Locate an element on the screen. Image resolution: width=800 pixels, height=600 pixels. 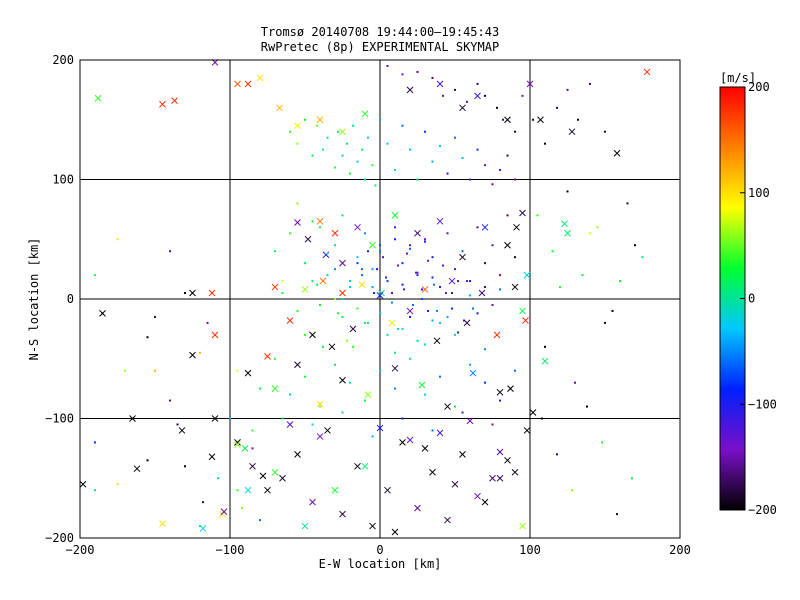
x-tick-label: 100 is located at coordinates (530, 550).